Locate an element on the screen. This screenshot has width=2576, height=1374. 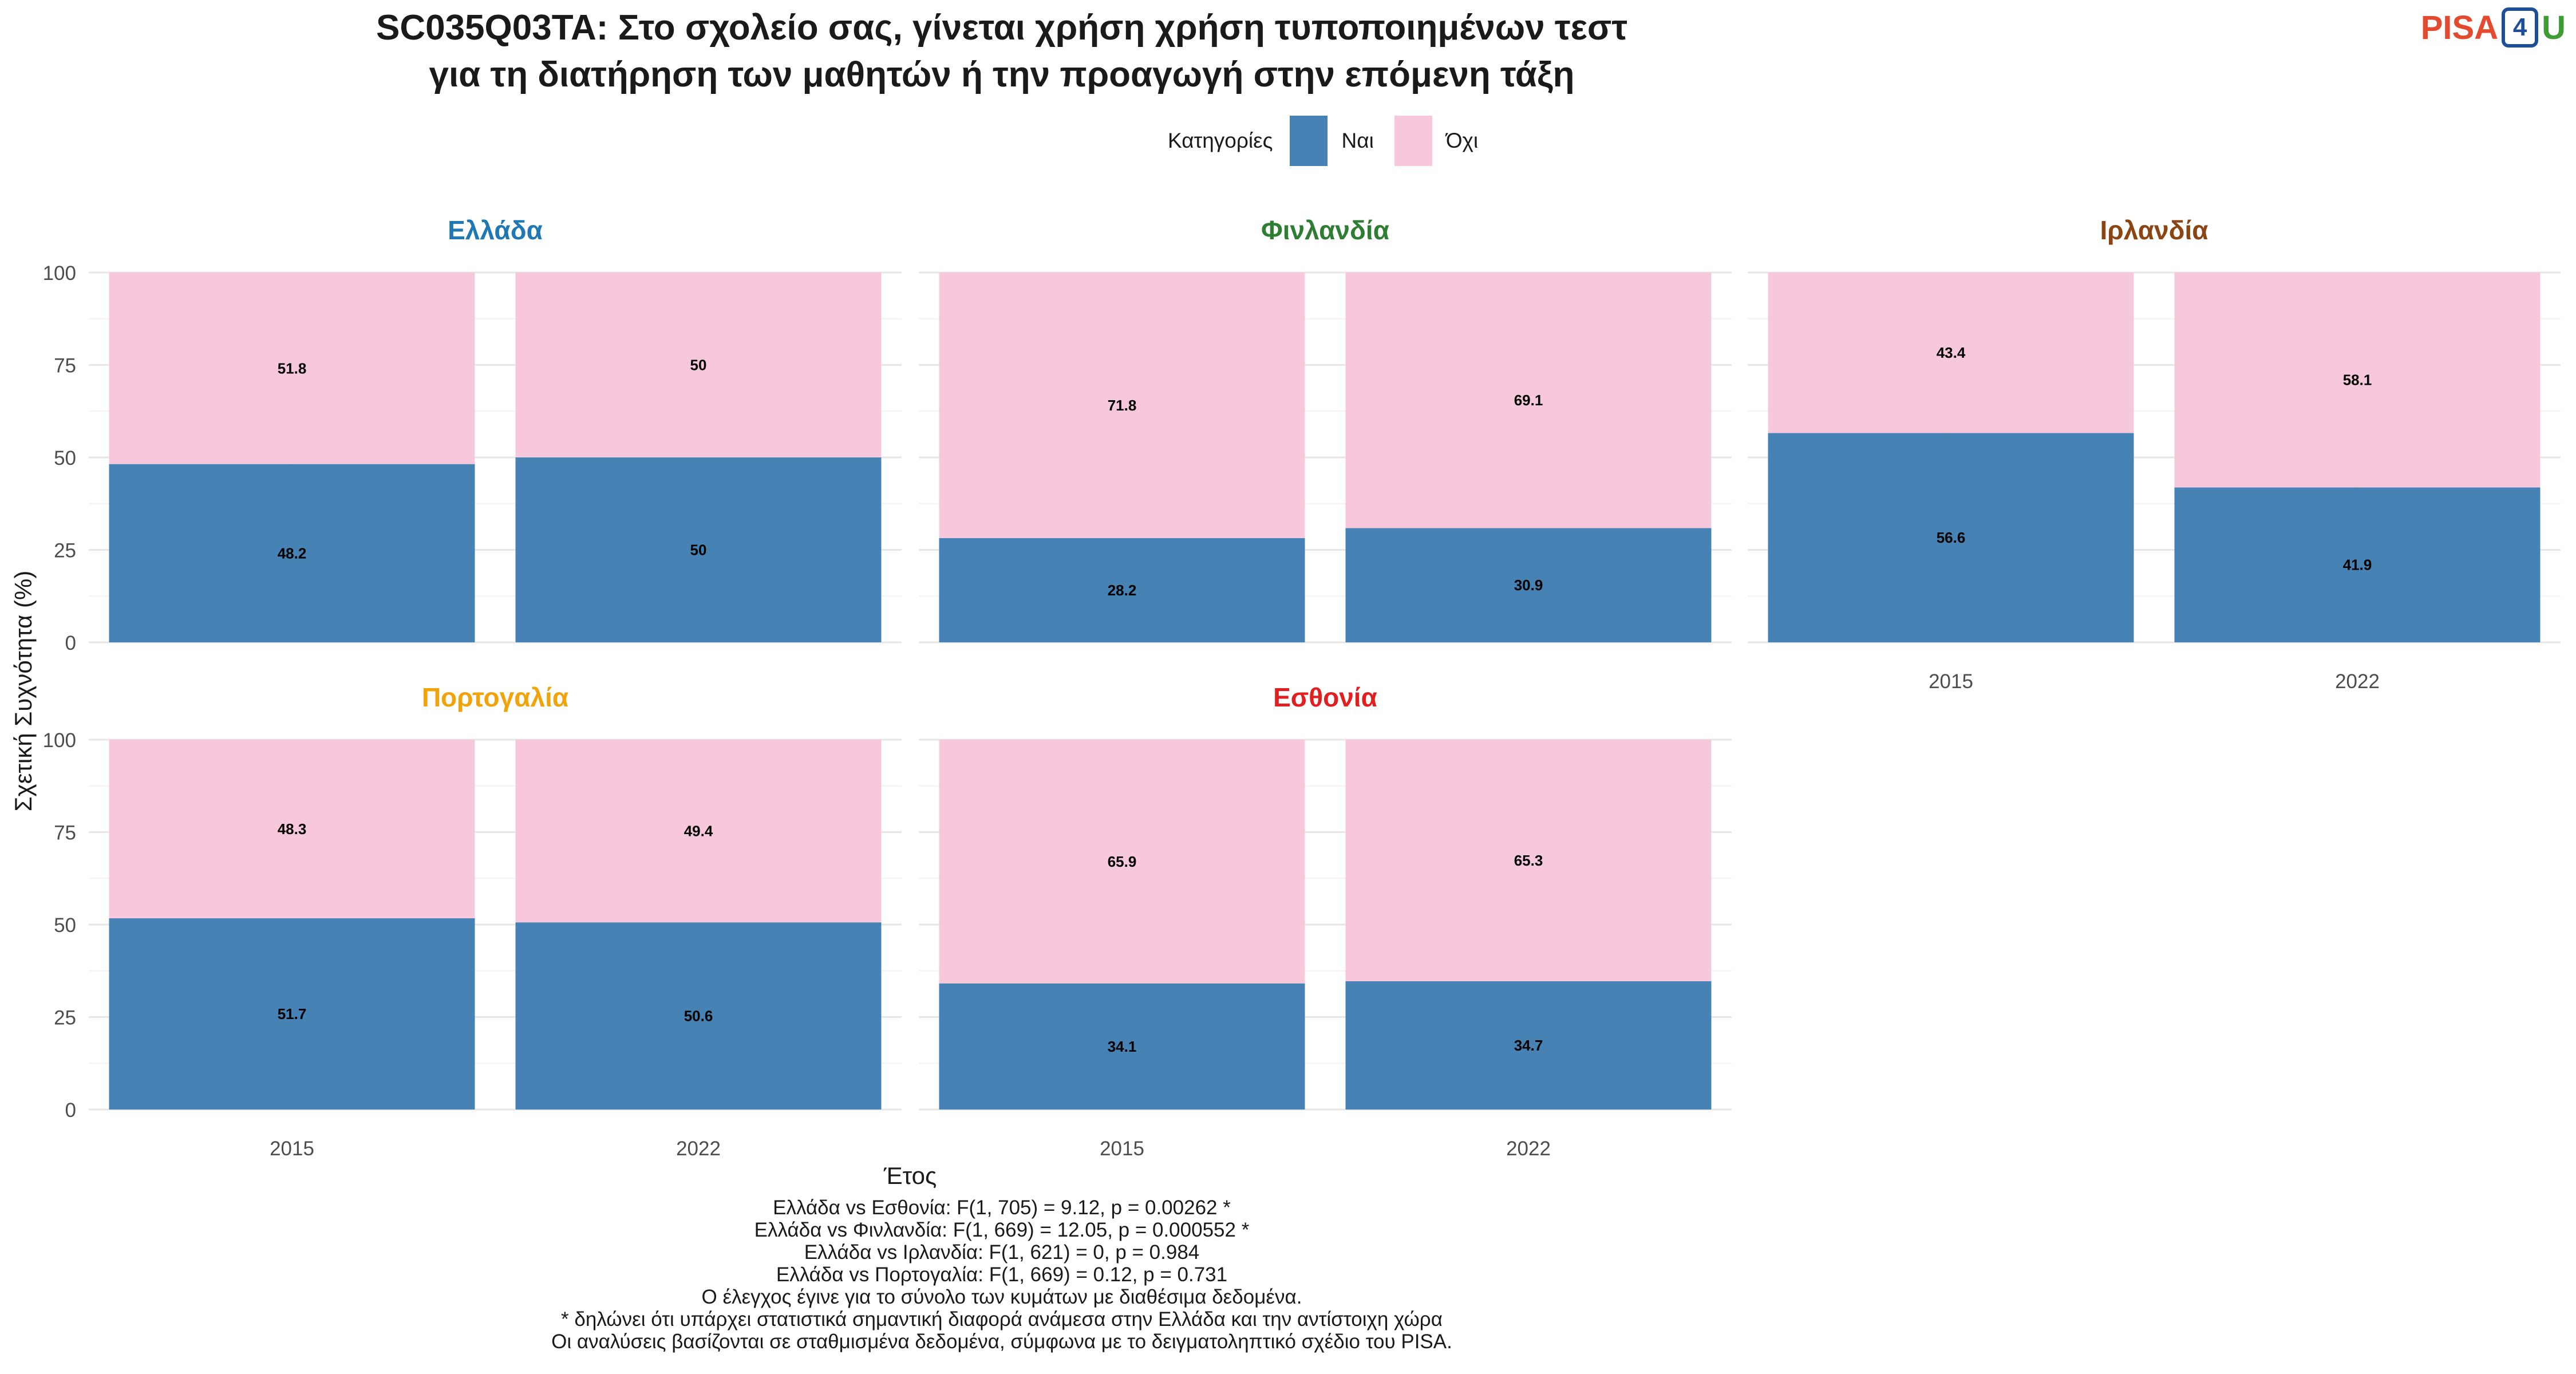
data-label: 43.4 is located at coordinates (1951, 352).